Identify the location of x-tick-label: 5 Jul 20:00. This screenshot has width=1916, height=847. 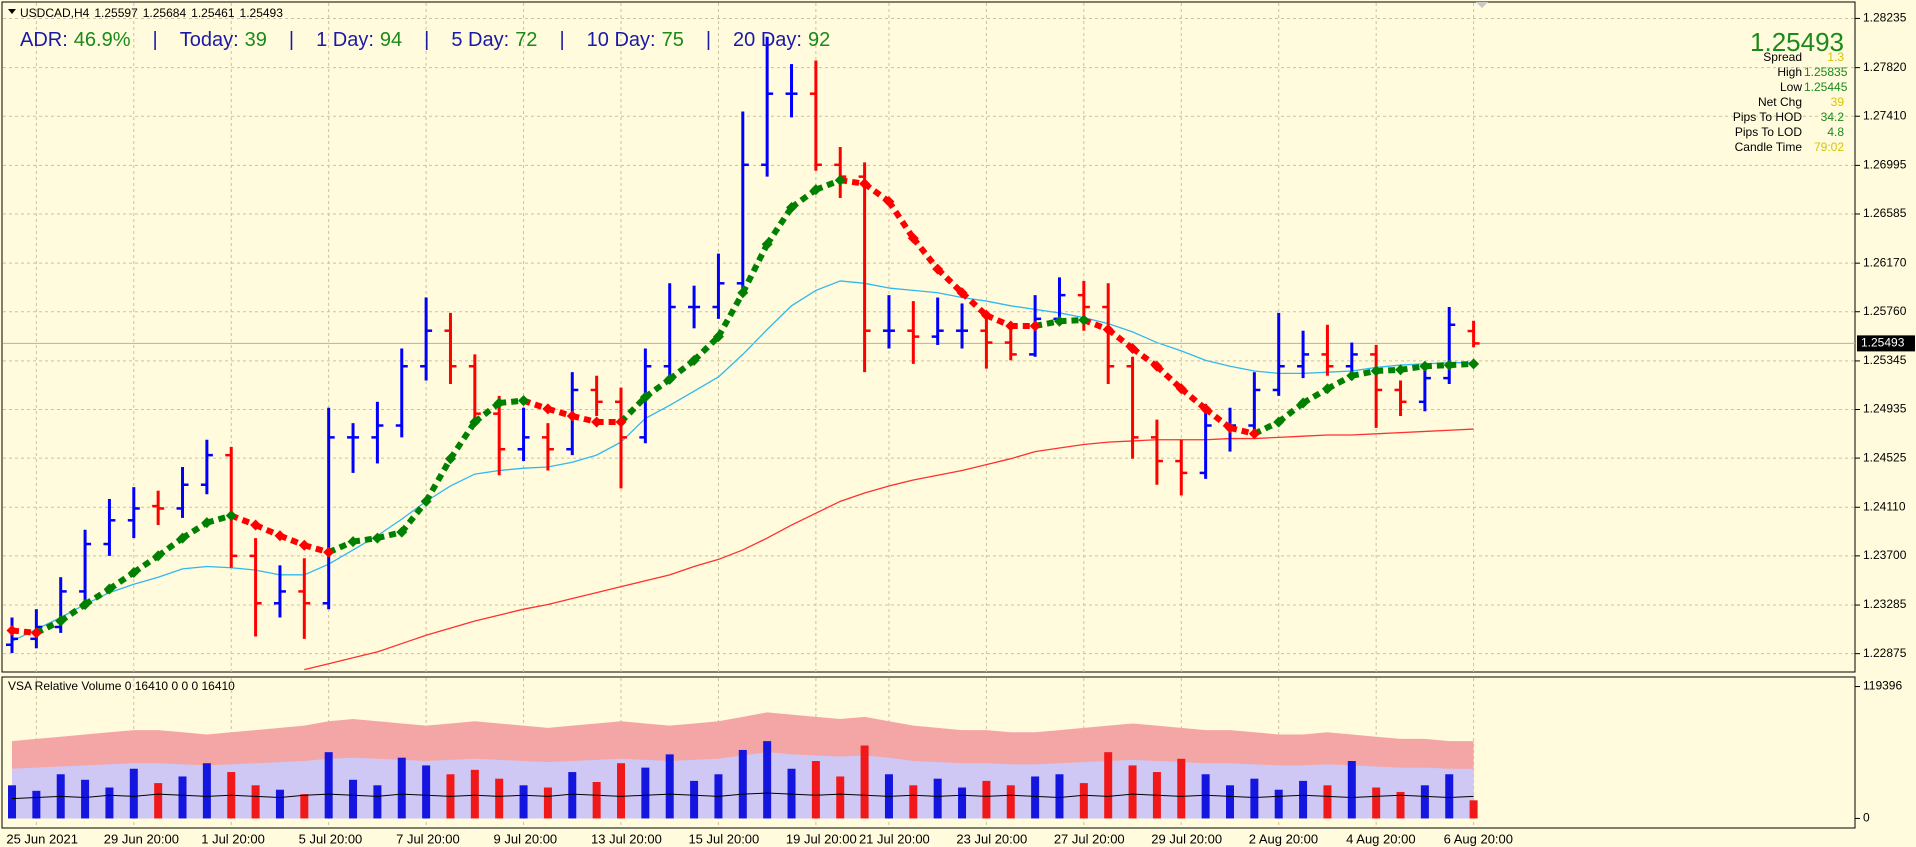
(331, 838).